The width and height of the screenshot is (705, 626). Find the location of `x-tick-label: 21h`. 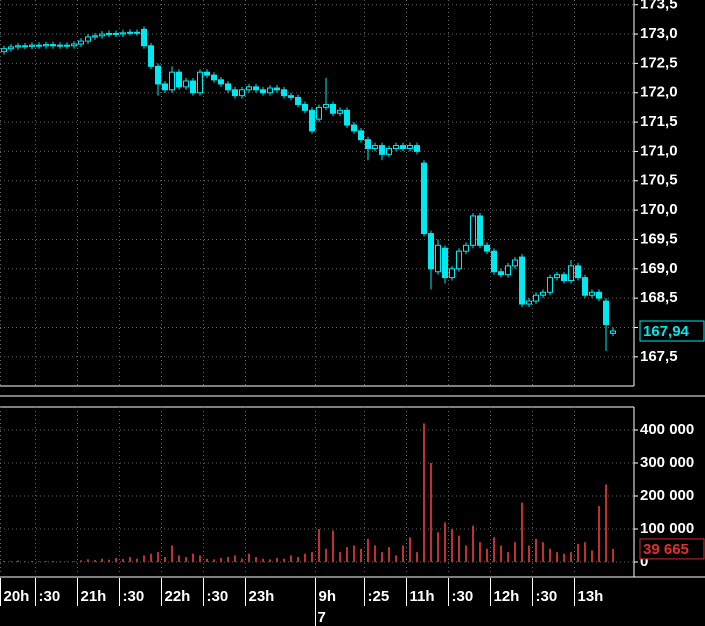

x-tick-label: 21h is located at coordinates (94, 596).